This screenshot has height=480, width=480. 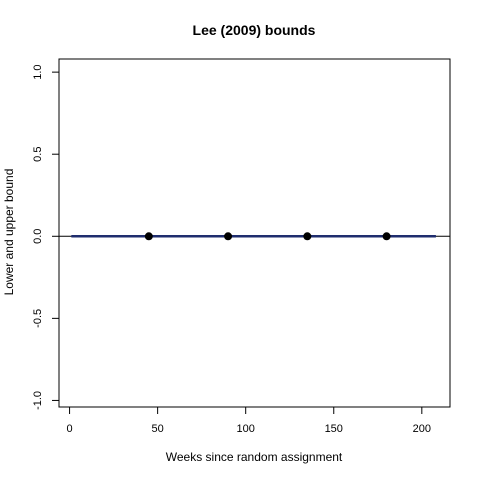 I want to click on y-tick-label: -0.5, so click(x=38, y=318).